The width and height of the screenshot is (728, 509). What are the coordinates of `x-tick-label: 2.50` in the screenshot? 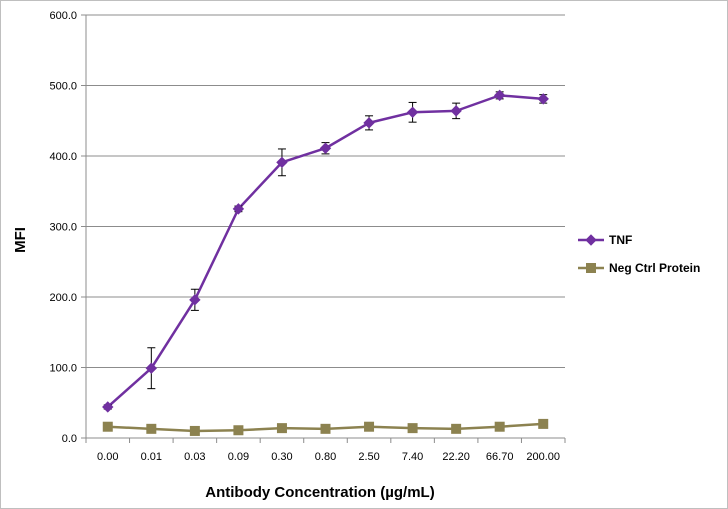 It's located at (368, 457).